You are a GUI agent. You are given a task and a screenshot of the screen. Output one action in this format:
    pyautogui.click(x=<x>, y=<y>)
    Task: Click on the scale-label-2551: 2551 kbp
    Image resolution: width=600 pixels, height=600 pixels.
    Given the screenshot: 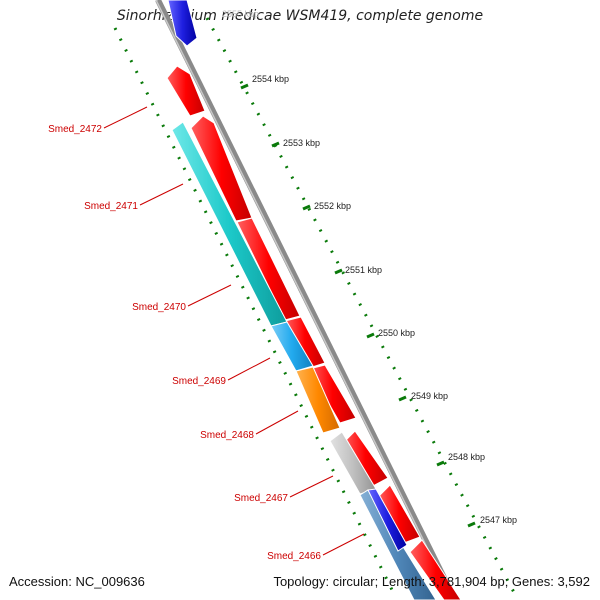 What is the action you would take?
    pyautogui.click(x=363, y=270)
    